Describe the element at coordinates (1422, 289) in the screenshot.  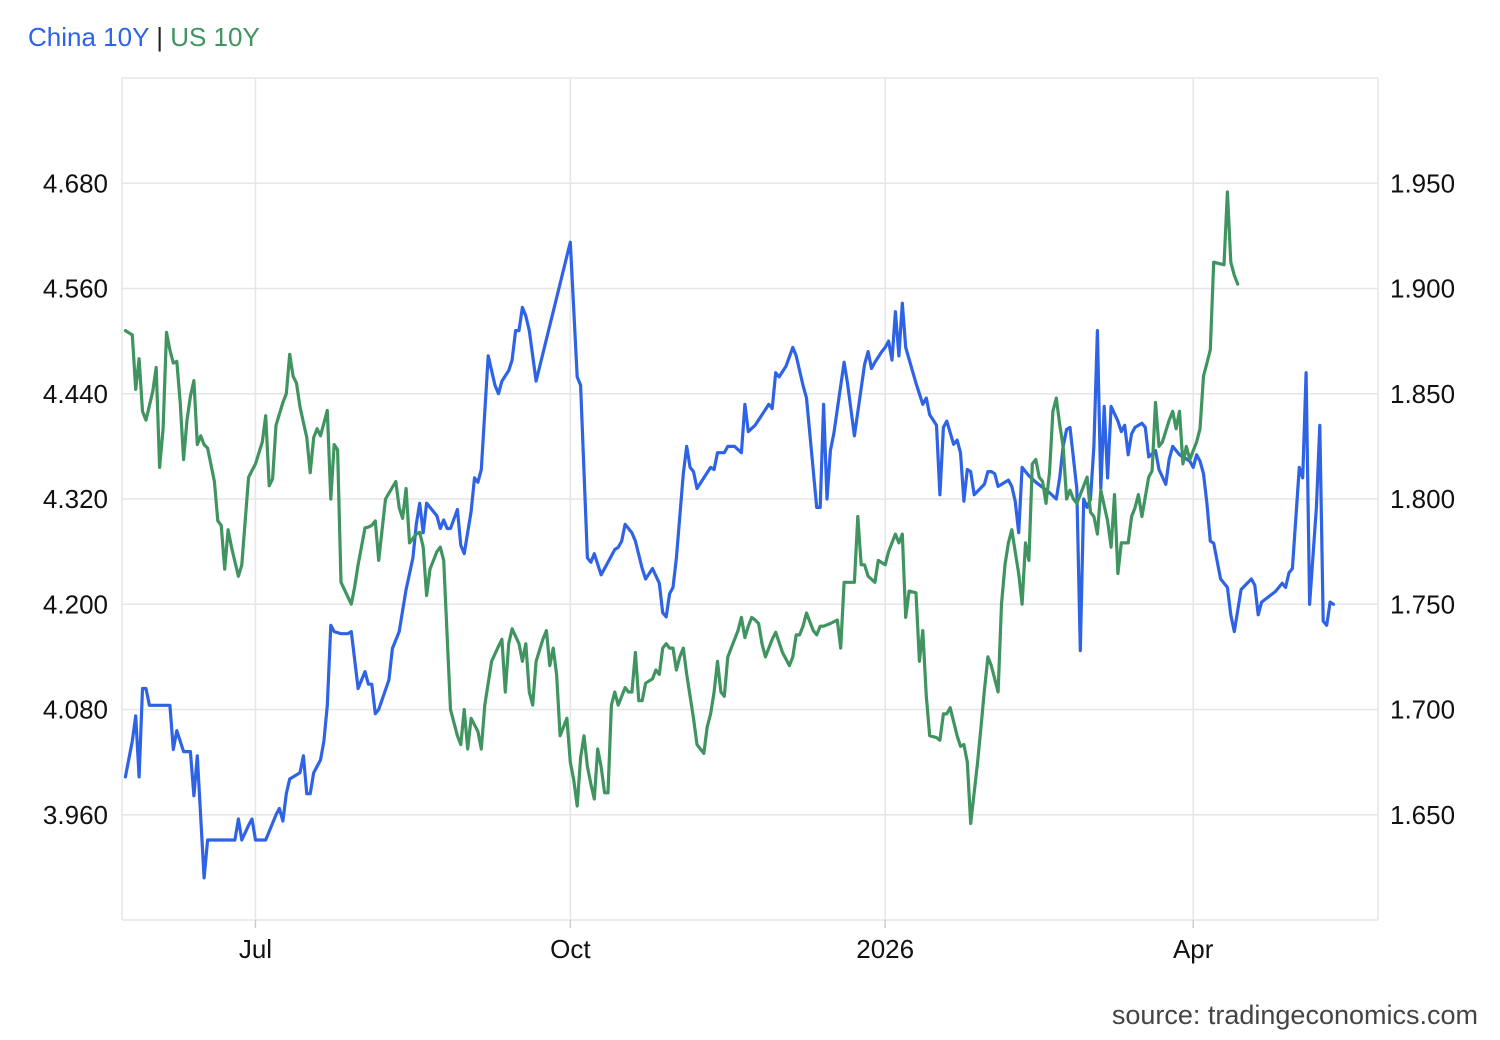
I see `right-tick-label: 1.900` at that location.